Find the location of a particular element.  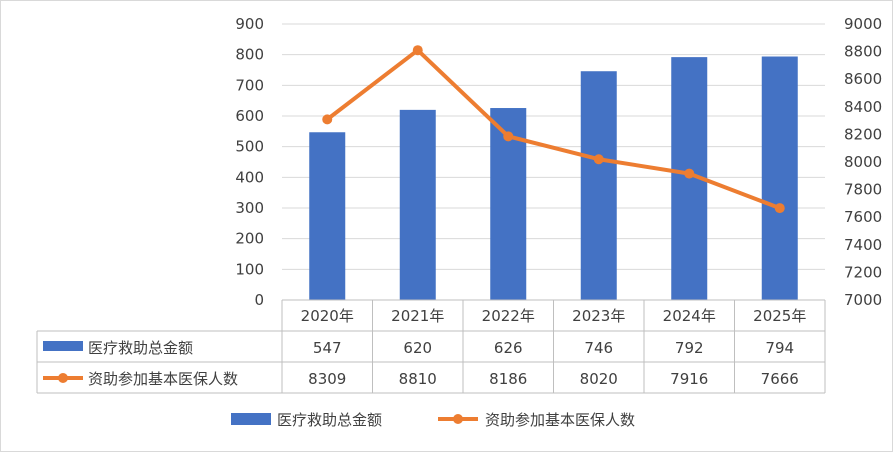

table-value: 7916 is located at coordinates (689, 379).